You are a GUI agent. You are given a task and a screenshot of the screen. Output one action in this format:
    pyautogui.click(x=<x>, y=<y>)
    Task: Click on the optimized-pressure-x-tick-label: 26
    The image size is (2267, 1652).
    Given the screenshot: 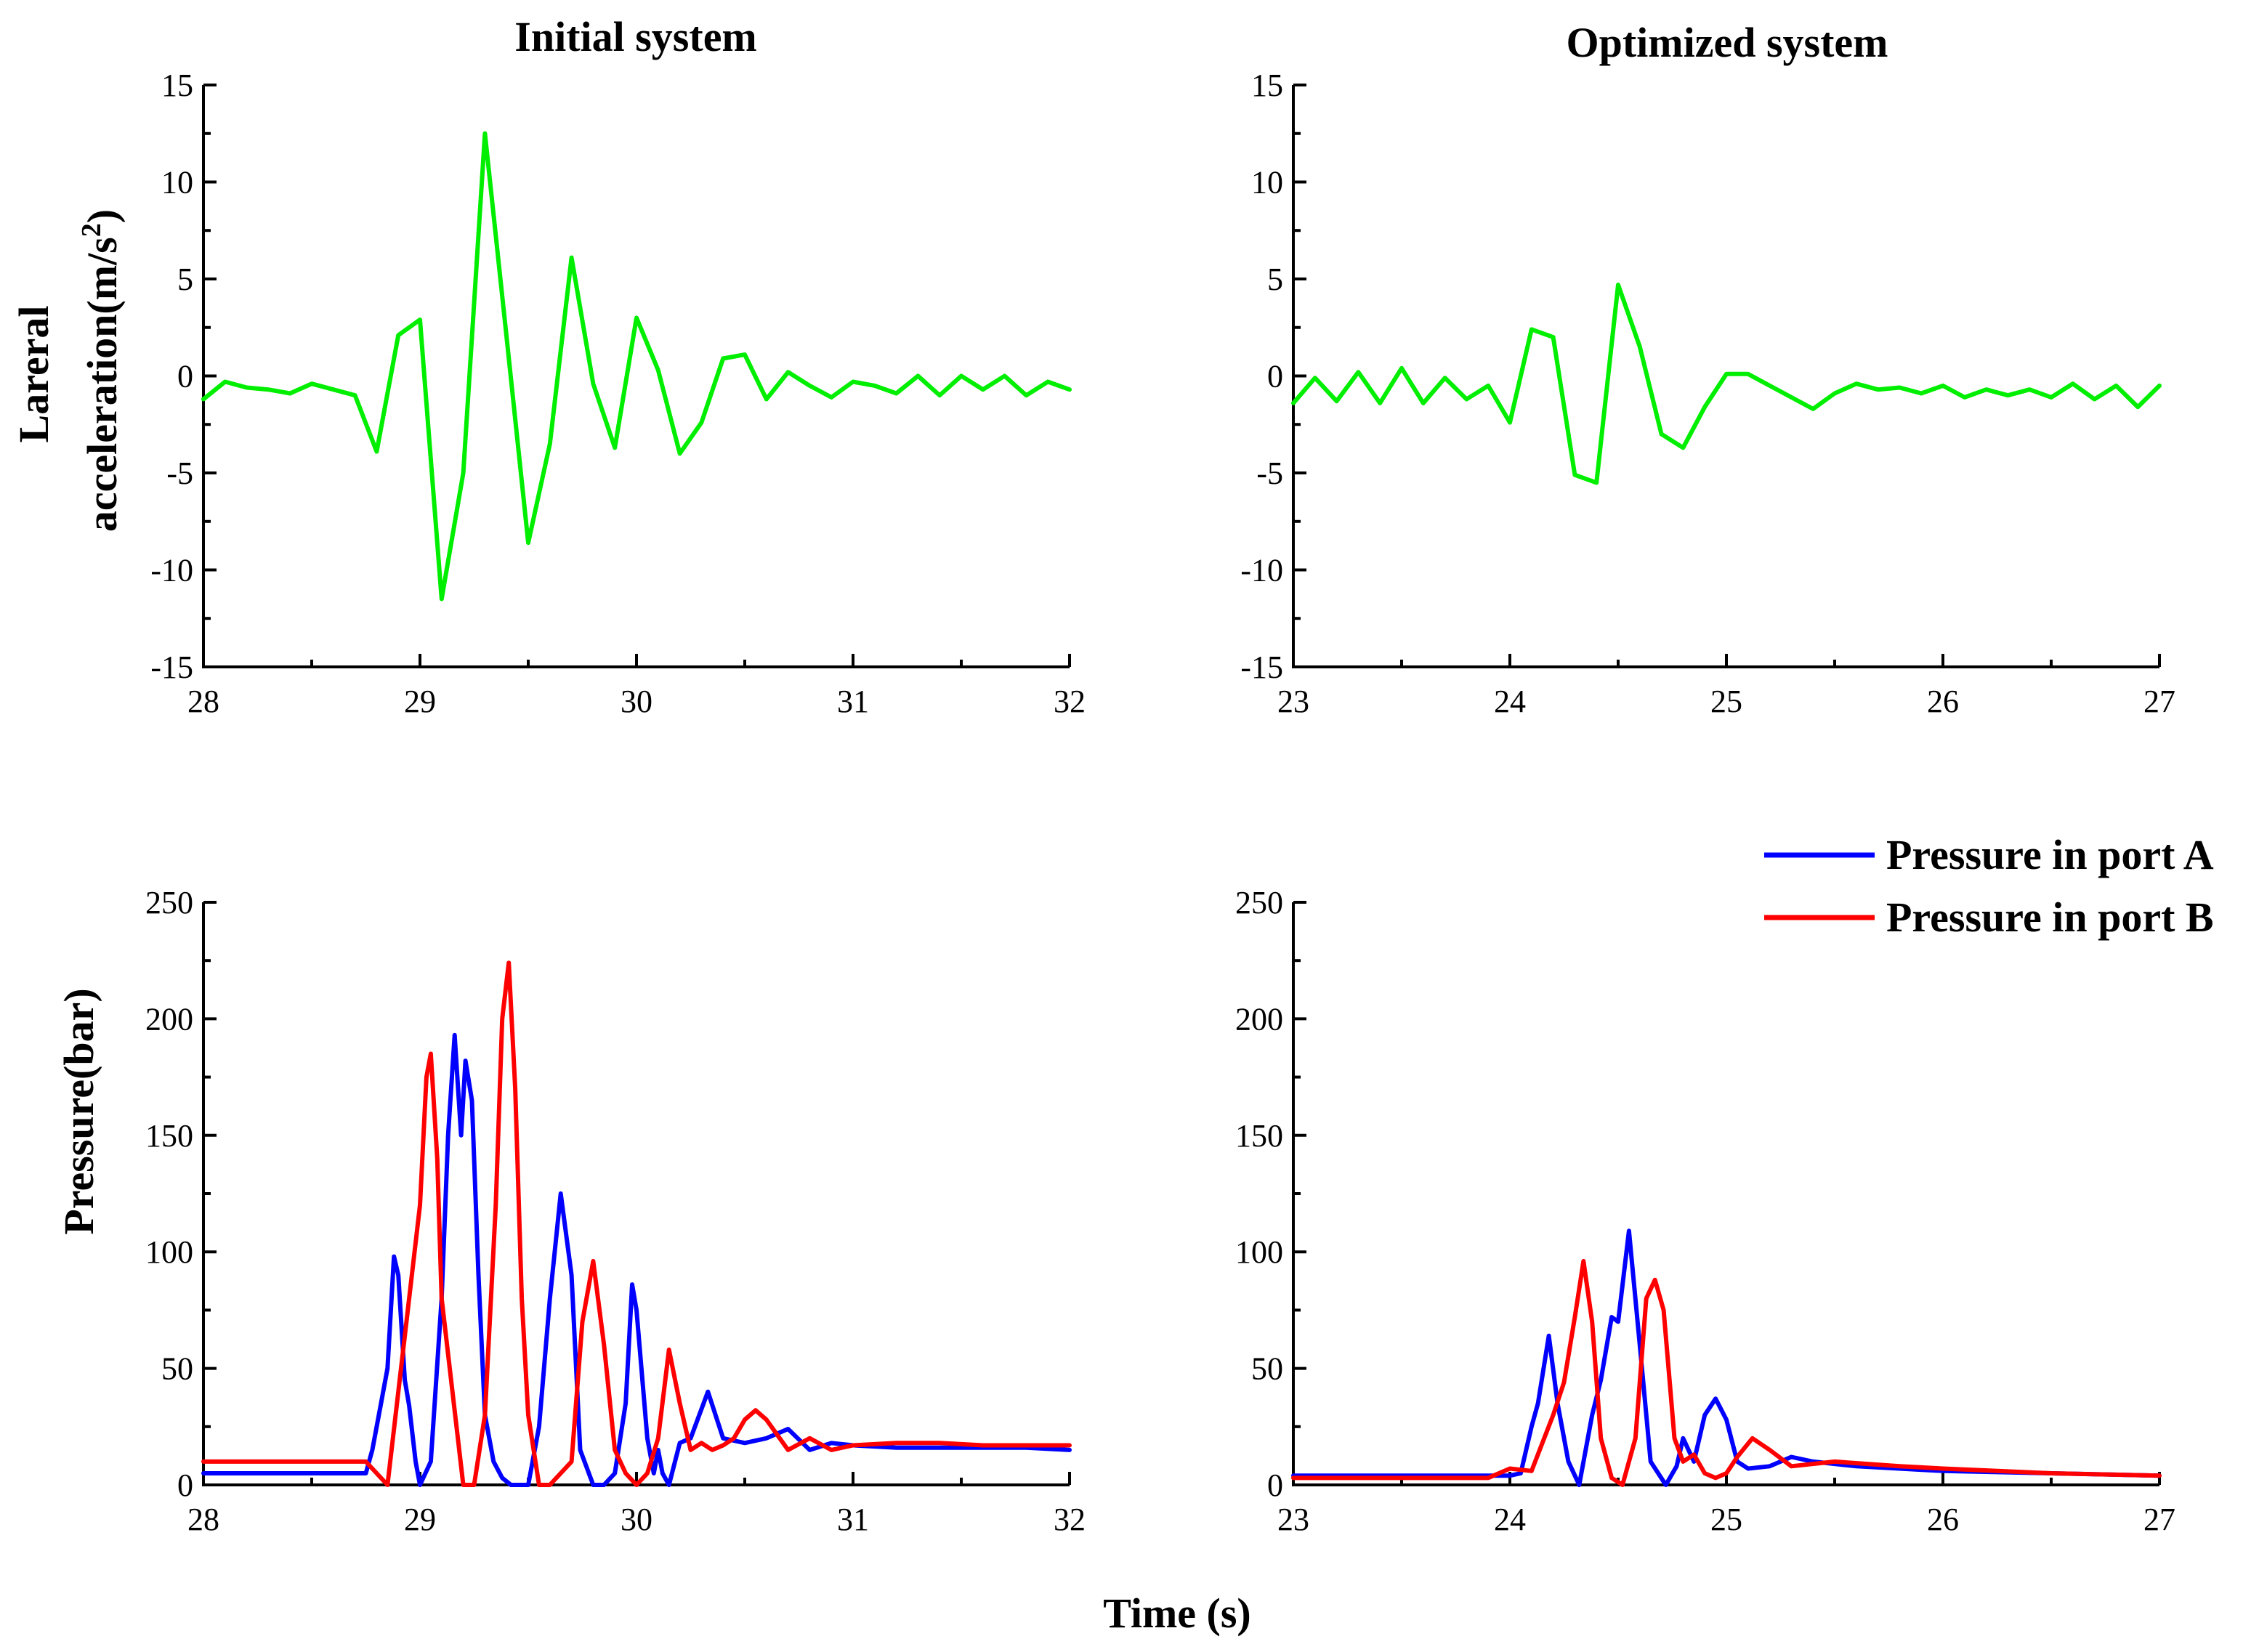 What is the action you would take?
    pyautogui.click(x=1943, y=1520)
    